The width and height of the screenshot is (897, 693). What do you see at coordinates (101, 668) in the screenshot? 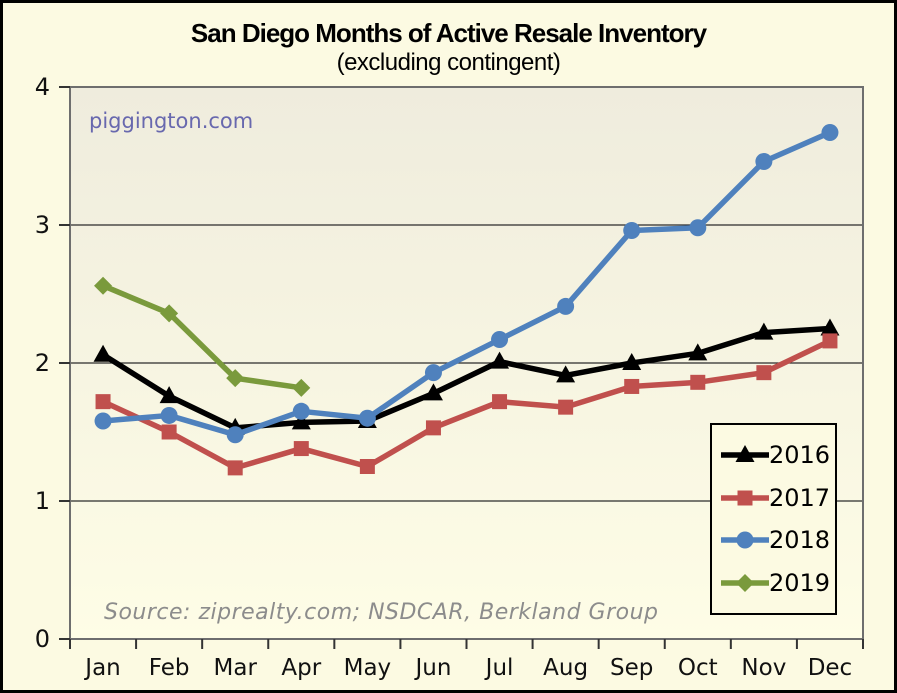
I see `x-axis-label: Jan` at bounding box center [101, 668].